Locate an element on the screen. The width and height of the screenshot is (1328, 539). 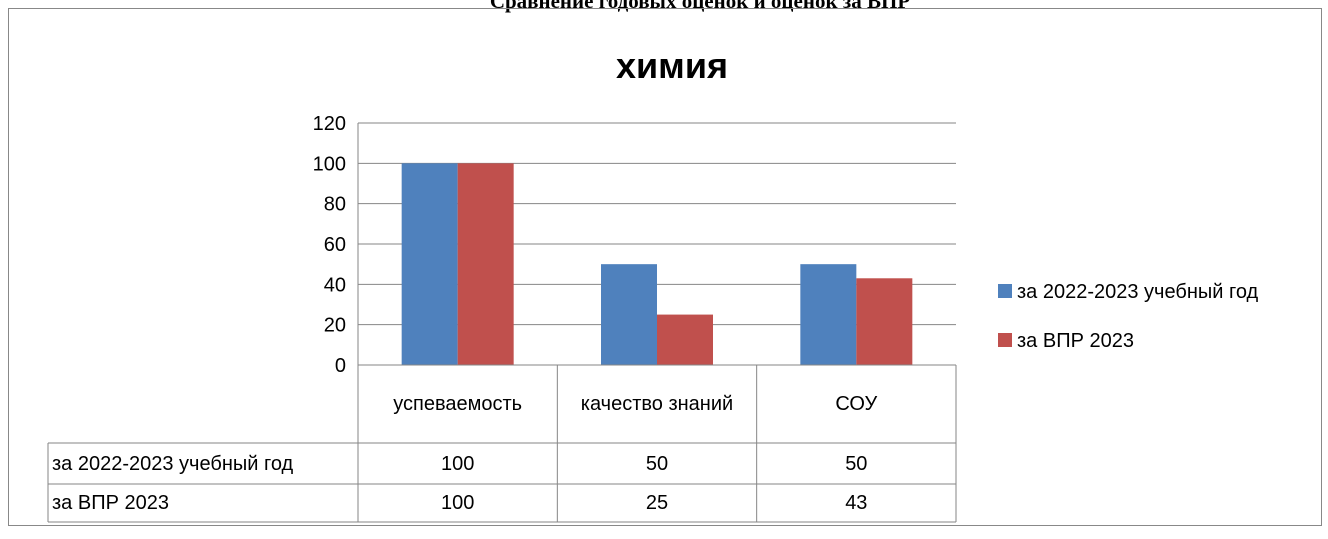
chart-title: химия is located at coordinates (672, 65).